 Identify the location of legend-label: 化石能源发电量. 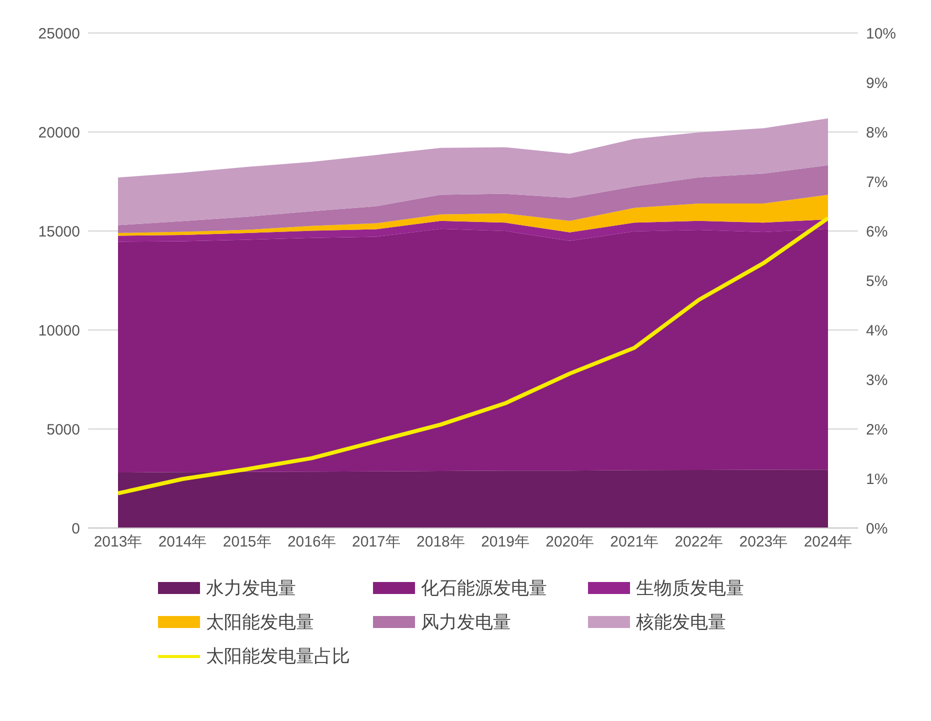
(484, 588).